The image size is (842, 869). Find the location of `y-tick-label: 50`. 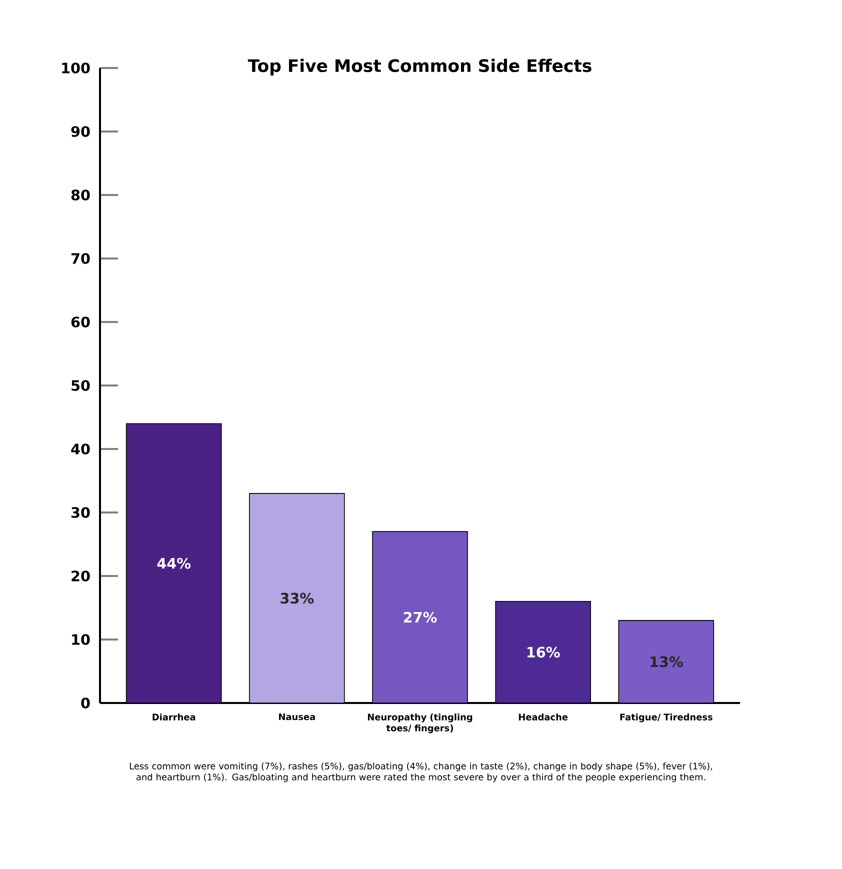

y-tick-label: 50 is located at coordinates (81, 385).